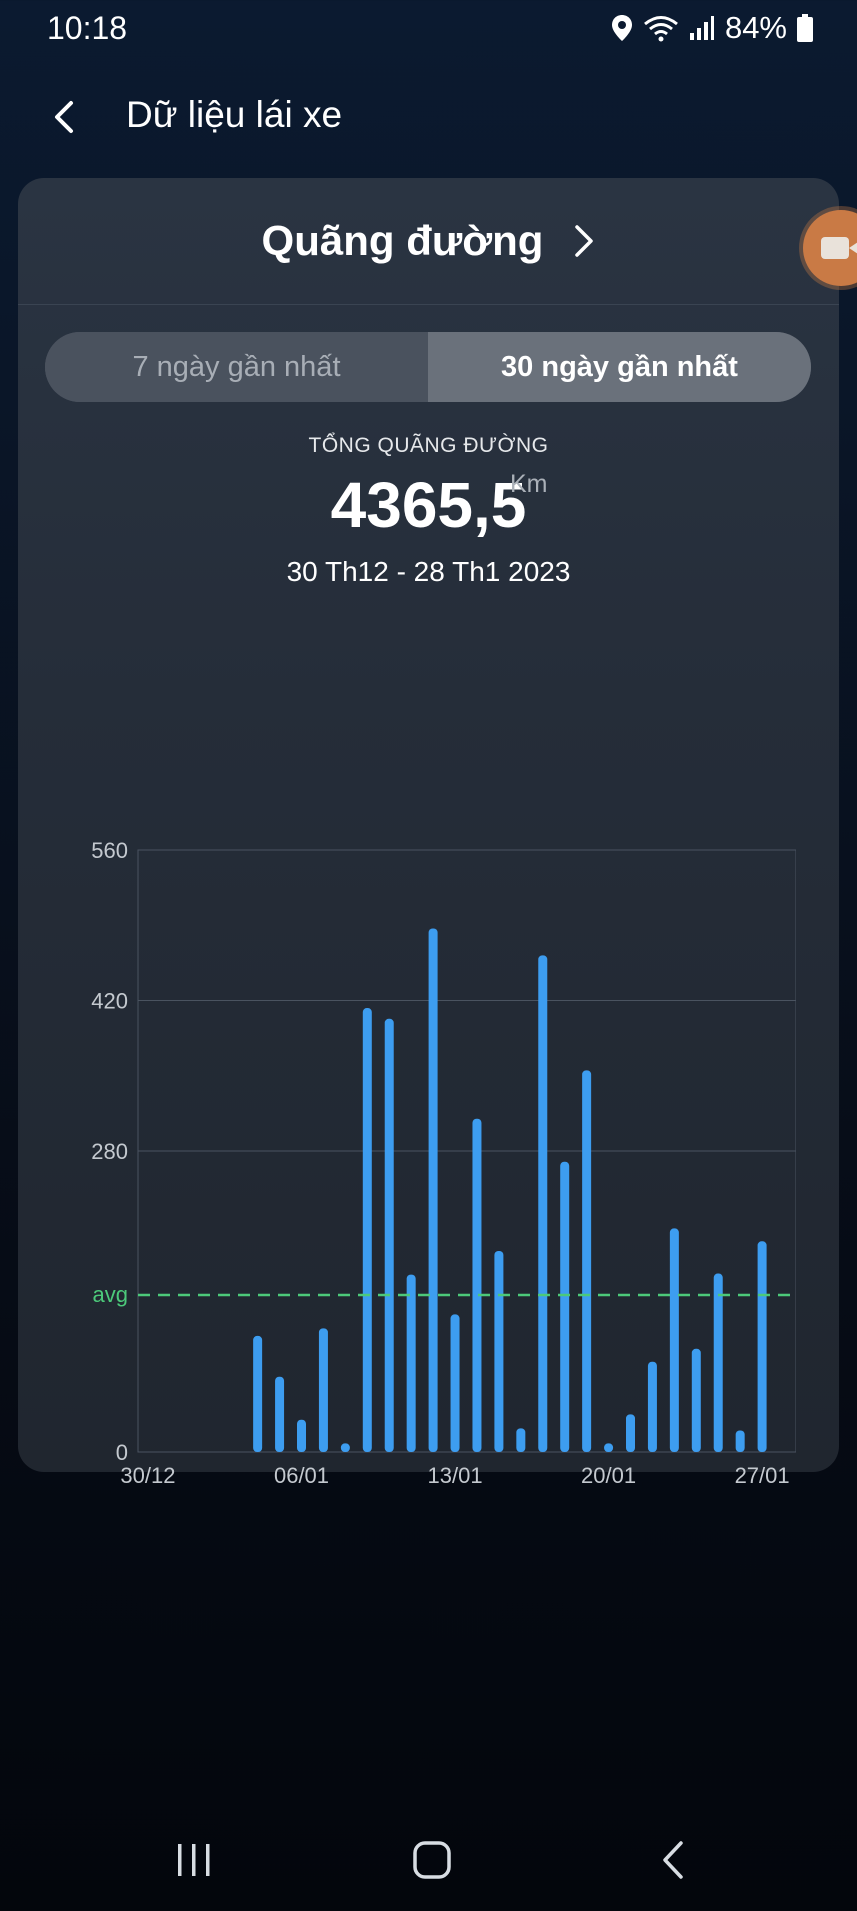  I want to click on status-icons: 84%, so click(712, 28).